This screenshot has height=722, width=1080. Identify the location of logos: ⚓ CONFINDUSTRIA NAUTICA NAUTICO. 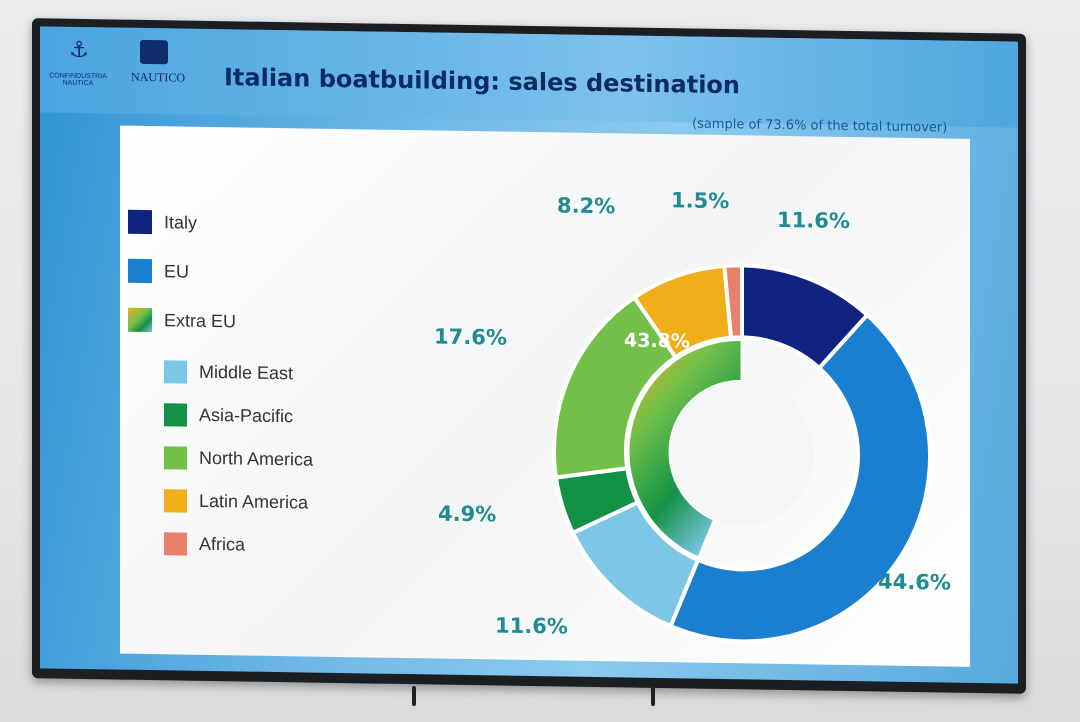
(116, 63).